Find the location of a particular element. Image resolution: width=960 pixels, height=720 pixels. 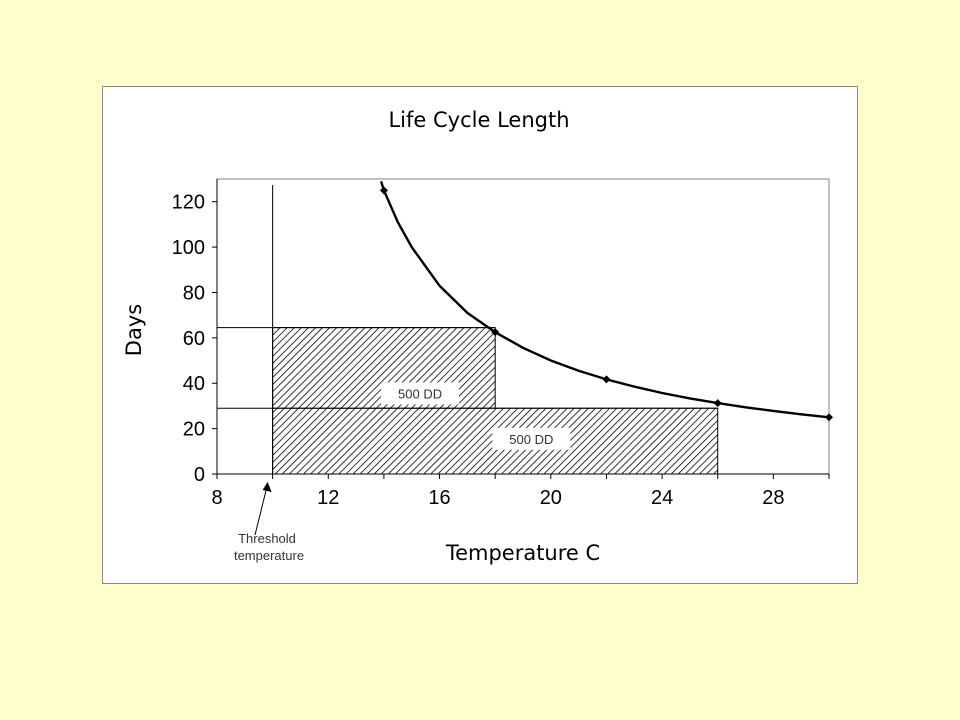

chart-title: Life Cycle Length is located at coordinates (478, 120).